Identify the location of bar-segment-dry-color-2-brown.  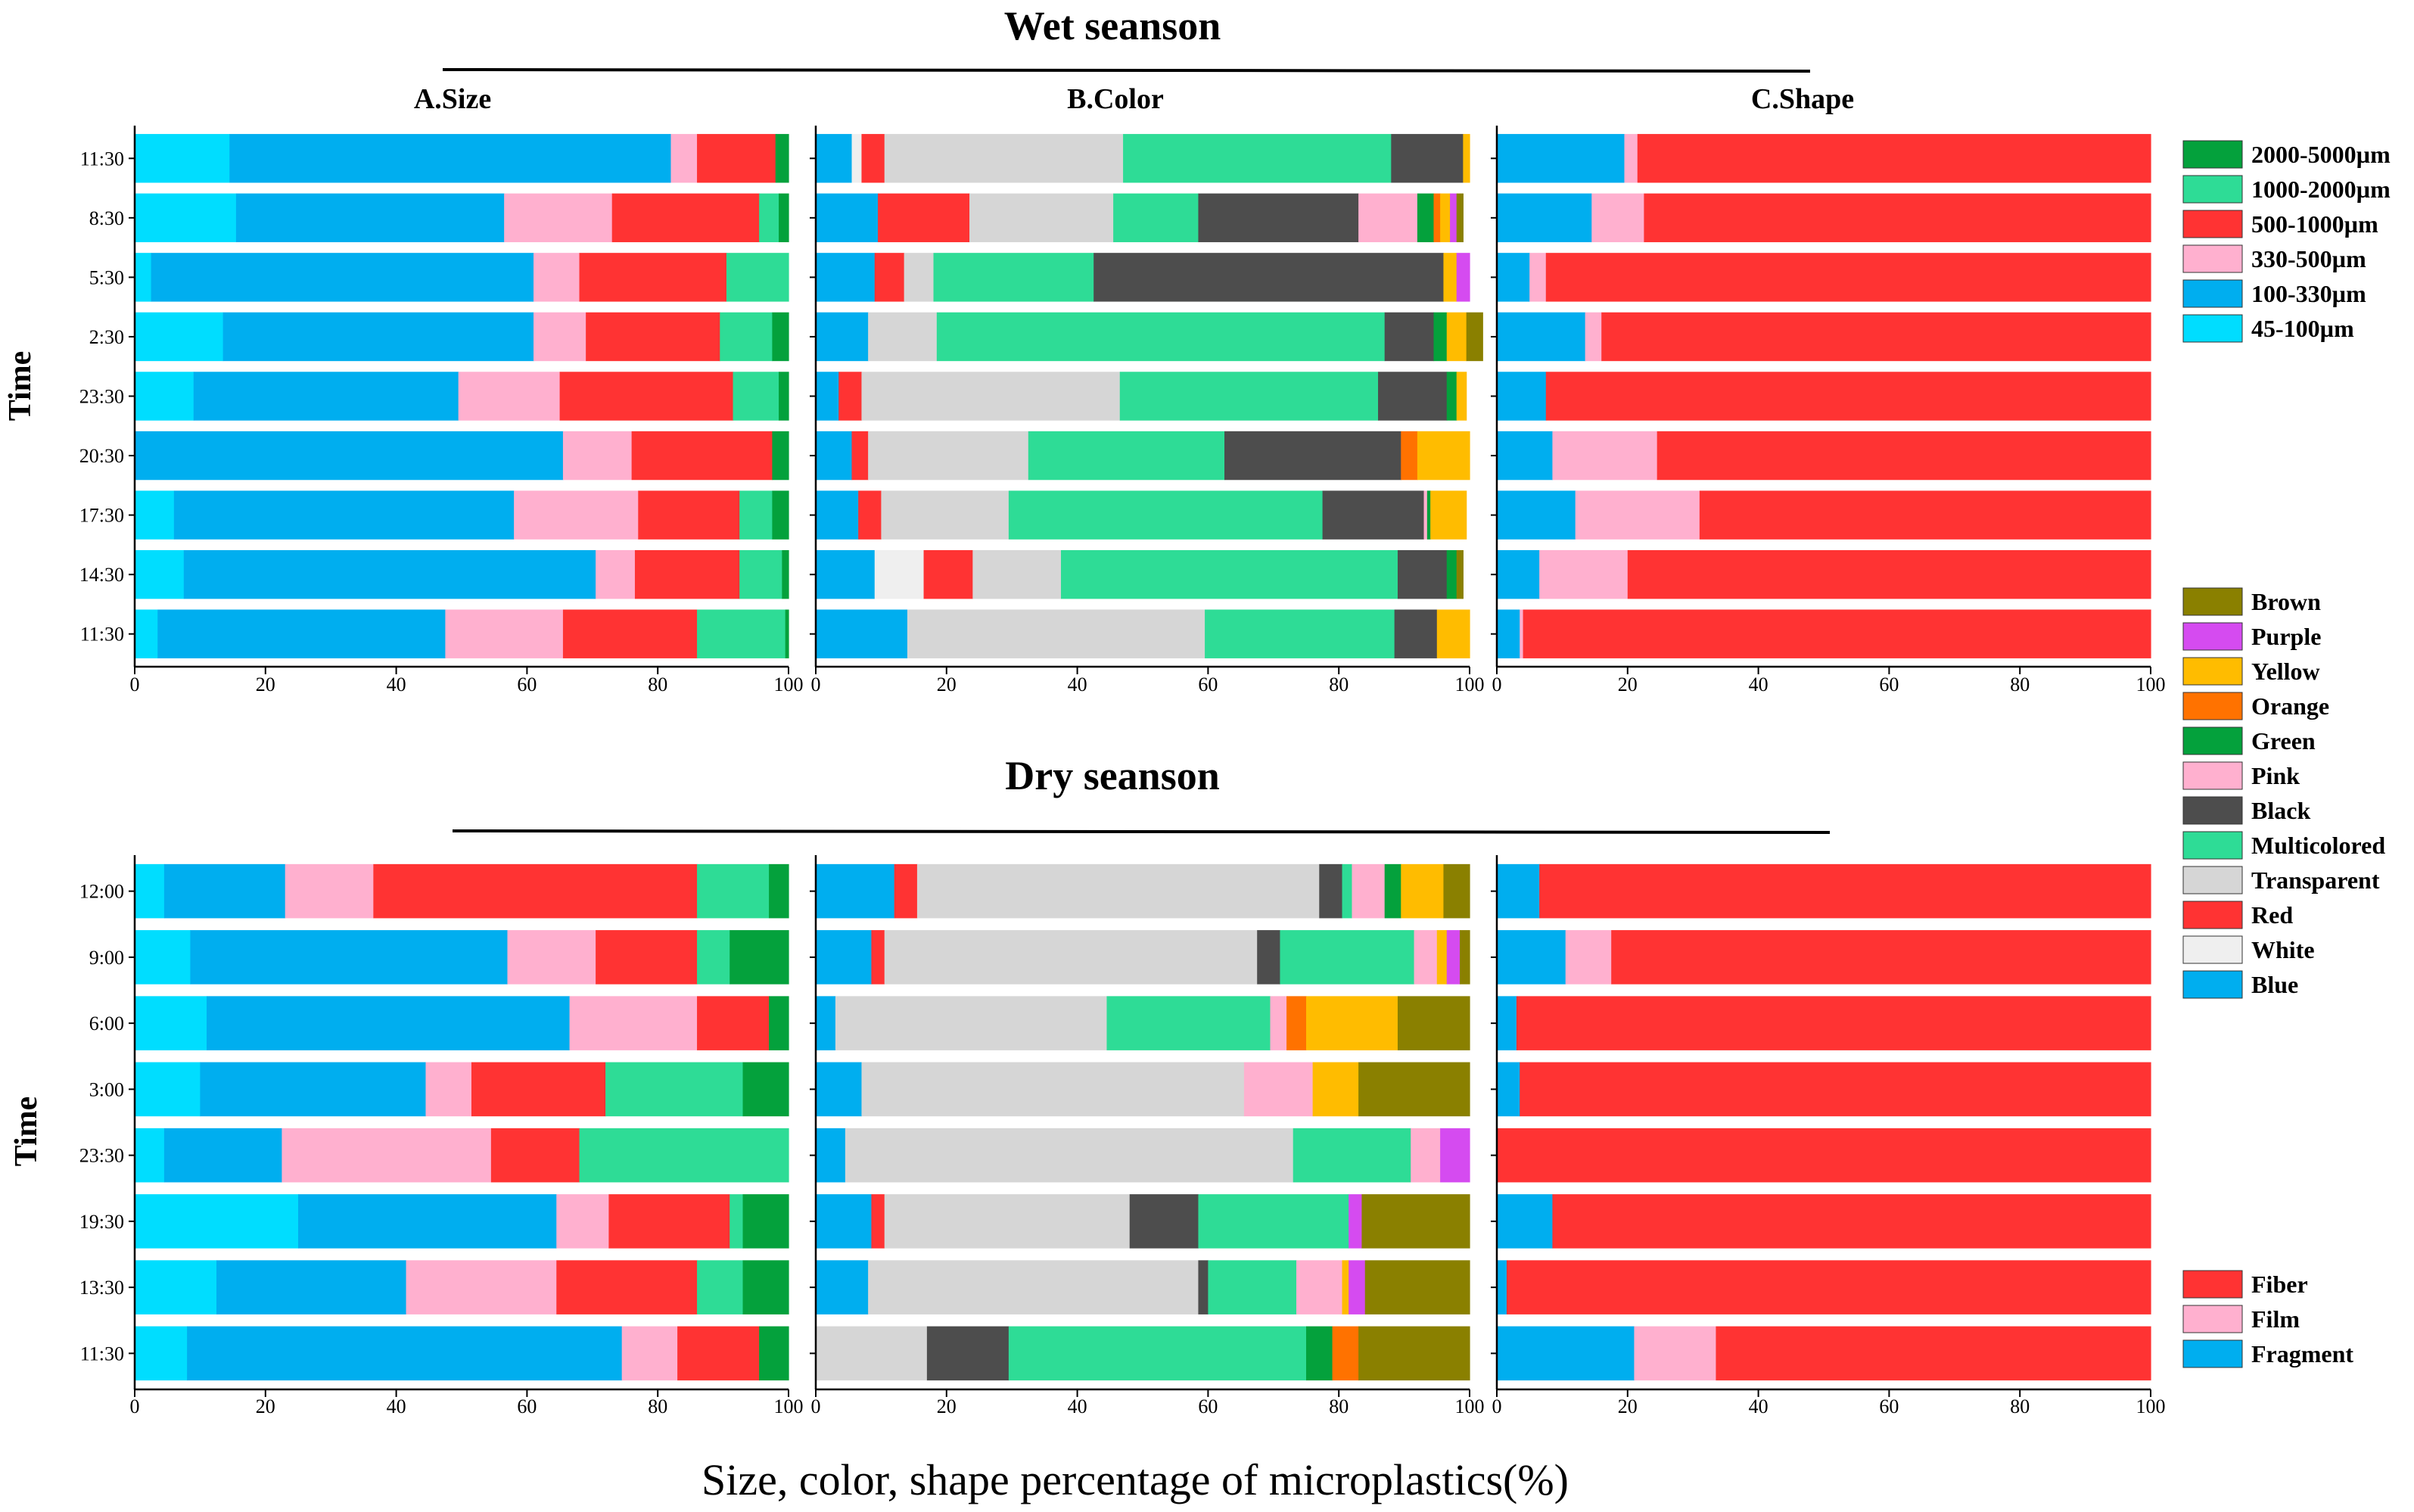
(1433, 1023).